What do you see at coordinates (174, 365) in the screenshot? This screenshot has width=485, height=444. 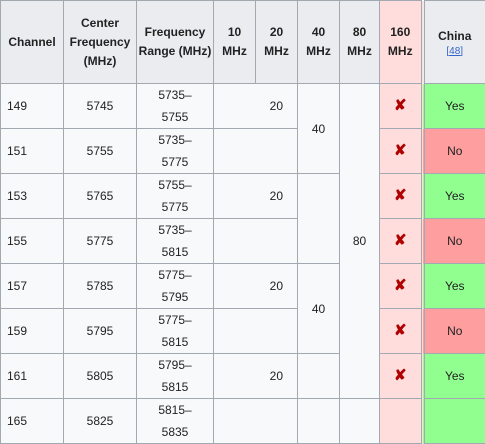 I see `range-start: 5795–` at bounding box center [174, 365].